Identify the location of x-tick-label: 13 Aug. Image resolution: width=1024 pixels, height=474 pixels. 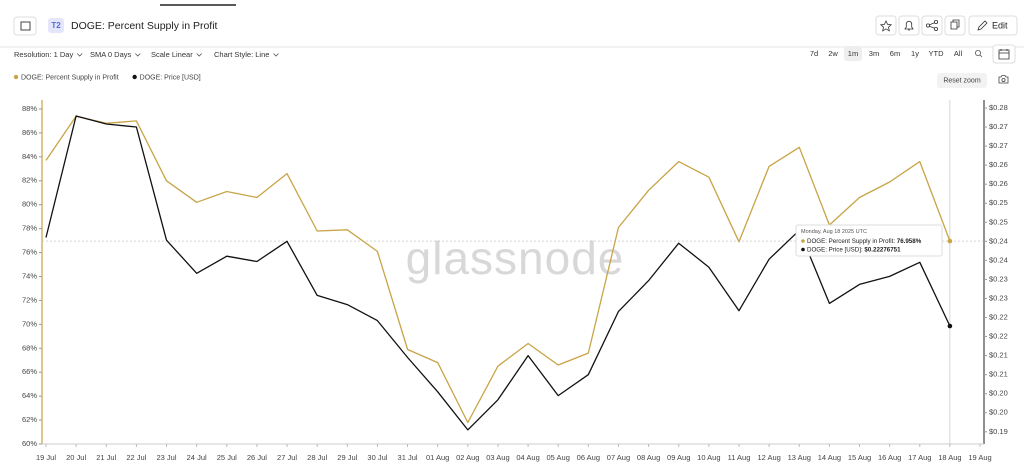
(799, 457).